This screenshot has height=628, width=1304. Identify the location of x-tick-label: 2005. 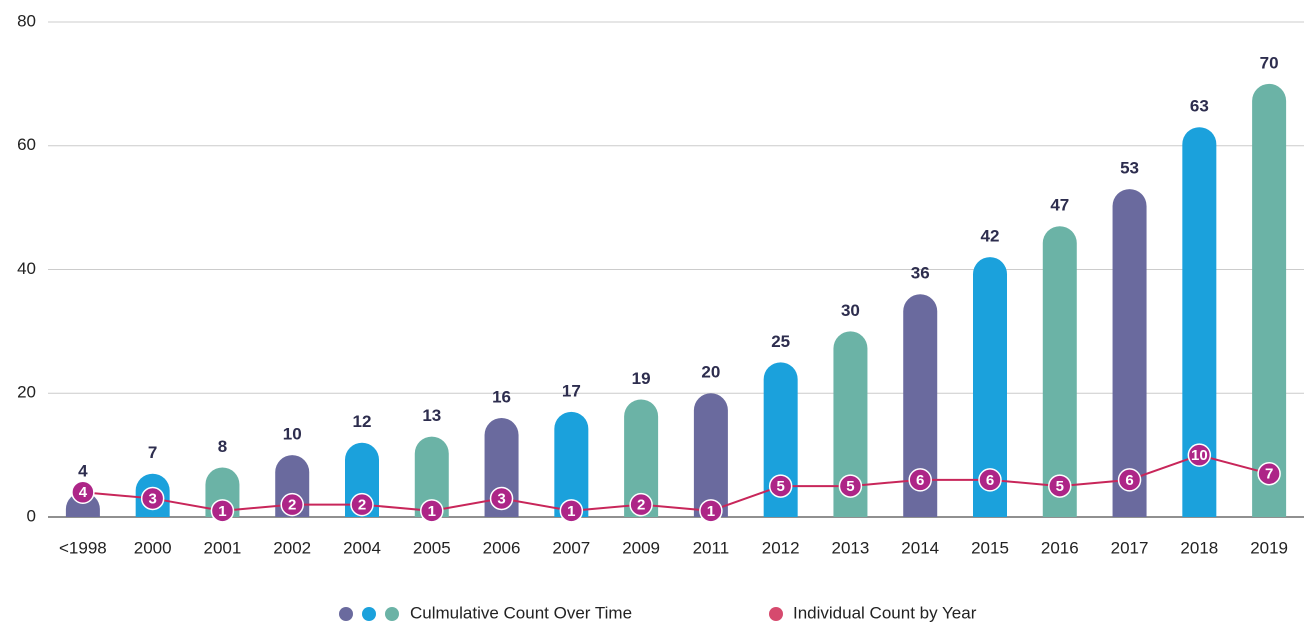
(432, 547).